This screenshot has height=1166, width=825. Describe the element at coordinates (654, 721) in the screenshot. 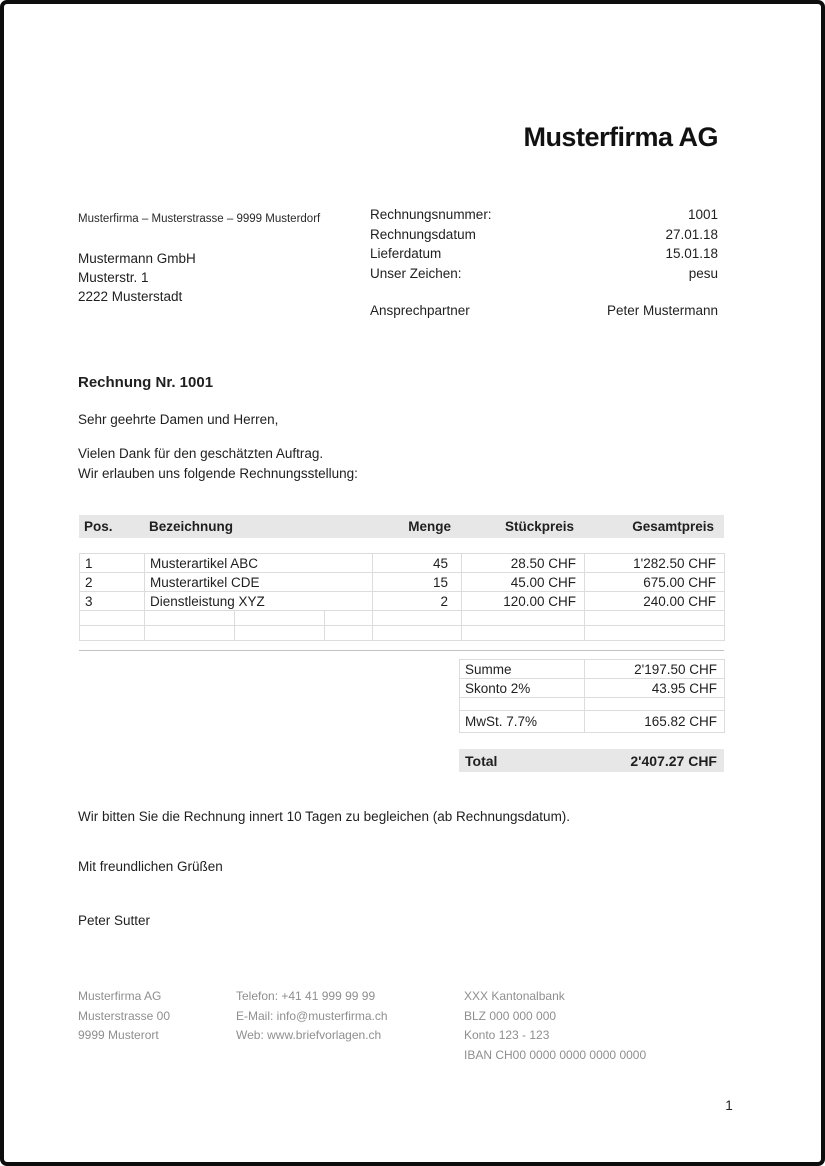

I see `summary-value: 165.82 CHF` at that location.